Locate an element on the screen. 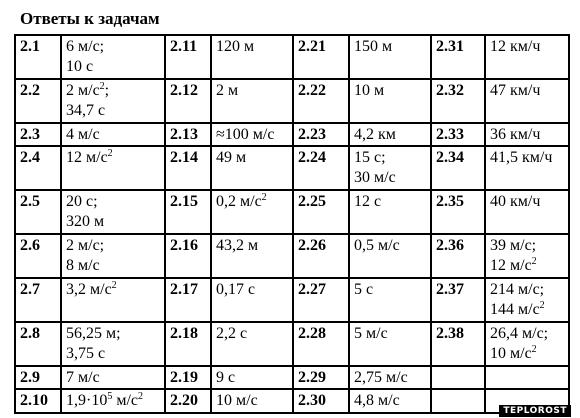 This screenshot has height=418, width=580. answer-line: 0,2 м/с2 is located at coordinates (241, 201).